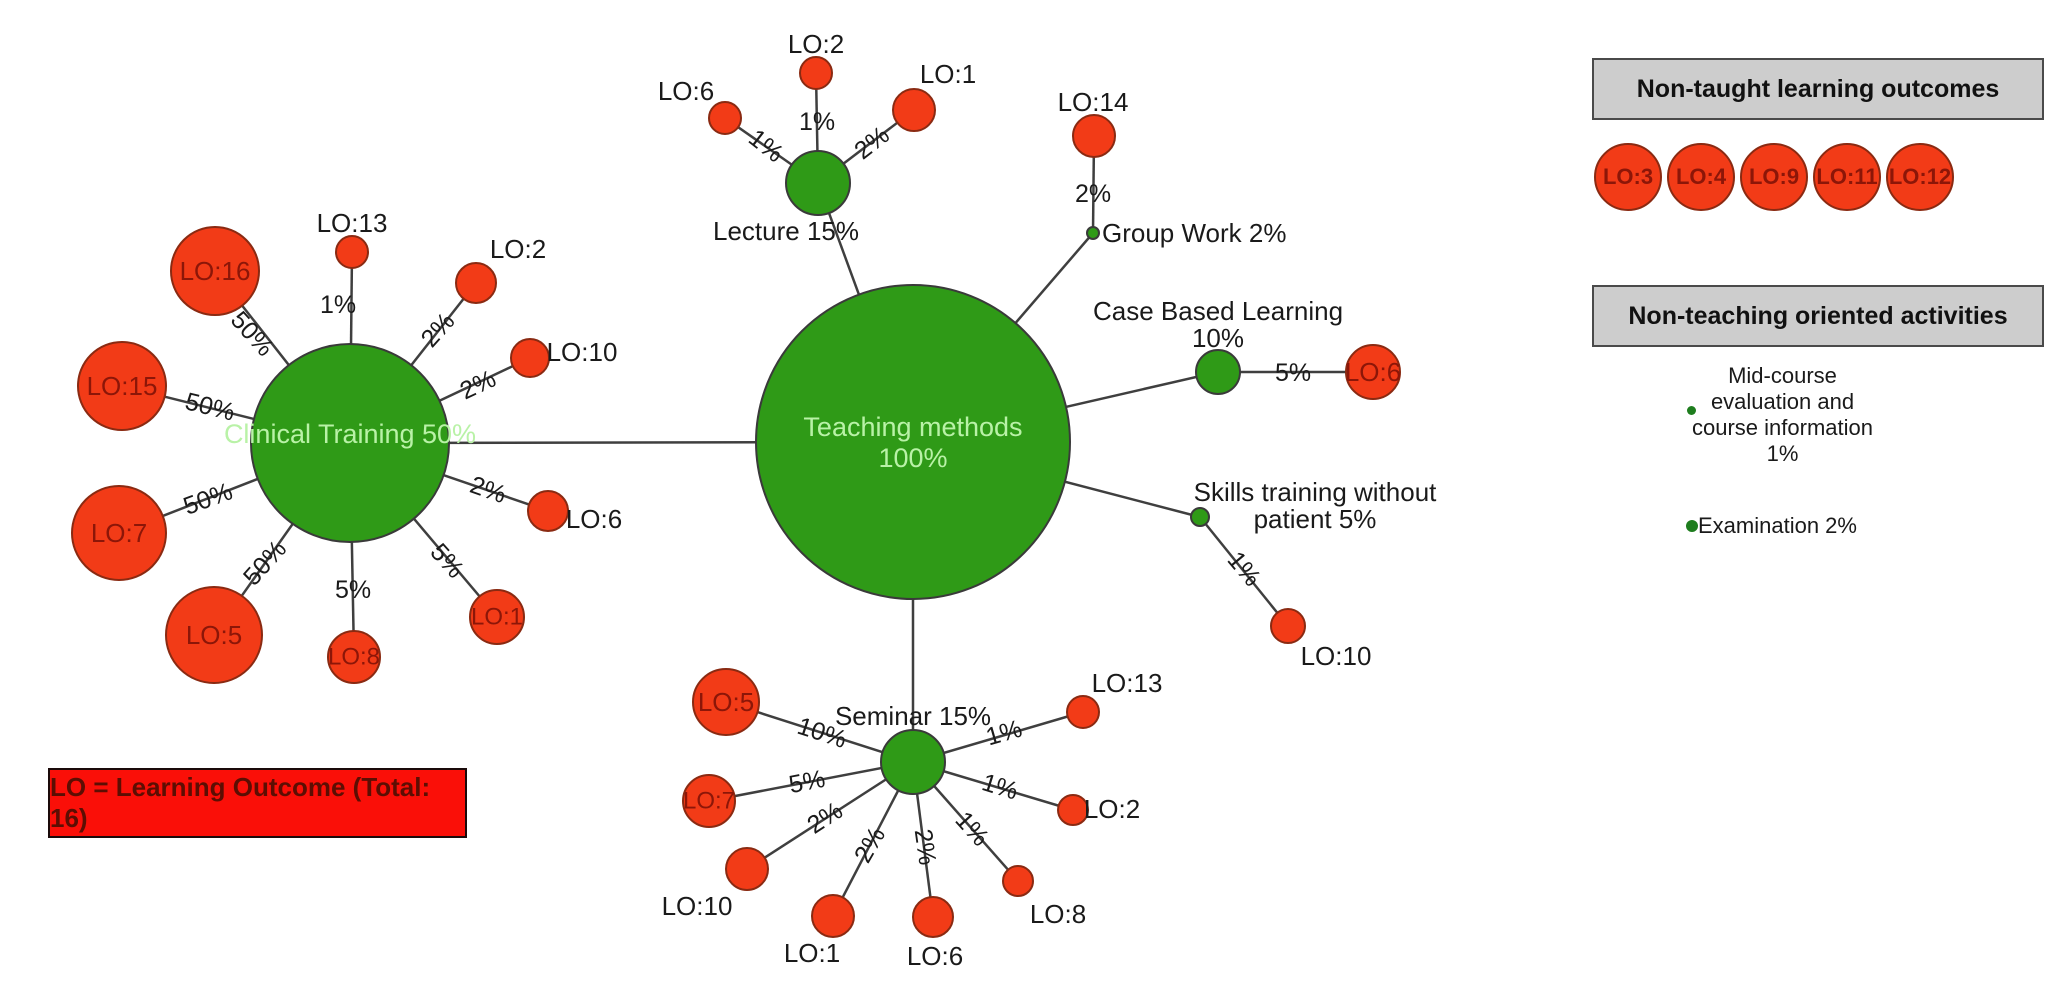 This screenshot has width=2059, height=1001. What do you see at coordinates (1782, 427) in the screenshot?
I see `midcourse-label-line: course information` at bounding box center [1782, 427].